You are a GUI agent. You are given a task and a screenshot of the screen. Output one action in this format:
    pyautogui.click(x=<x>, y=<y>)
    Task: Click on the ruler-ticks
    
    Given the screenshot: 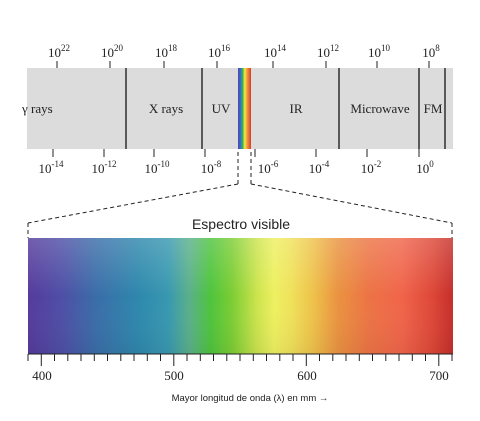 What is the action you would take?
    pyautogui.click(x=240, y=360)
    